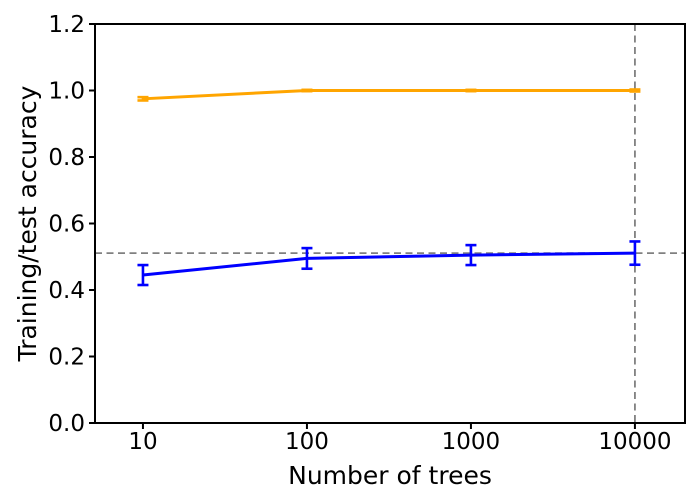  What do you see at coordinates (388, 95) in the screenshot?
I see `training-accuracy-line` at bounding box center [388, 95].